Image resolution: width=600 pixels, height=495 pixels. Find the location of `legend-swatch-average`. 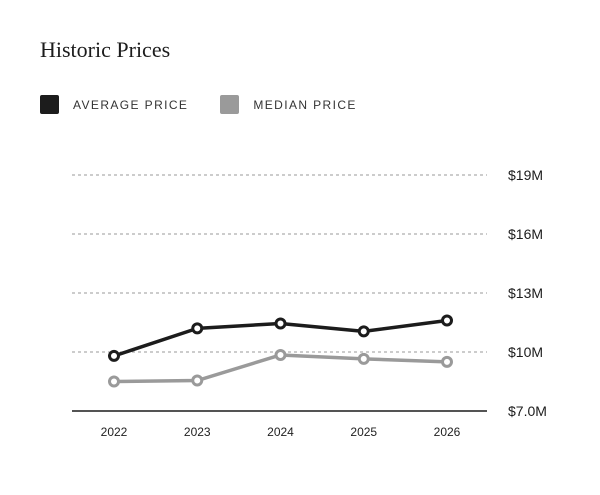

legend-swatch-average is located at coordinates (49, 104).